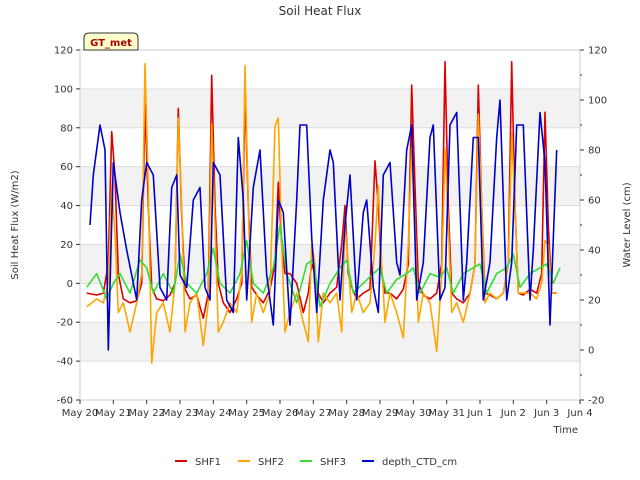 The image size is (640, 480). I want to click on left-tick-label: -40, so click(65, 362).